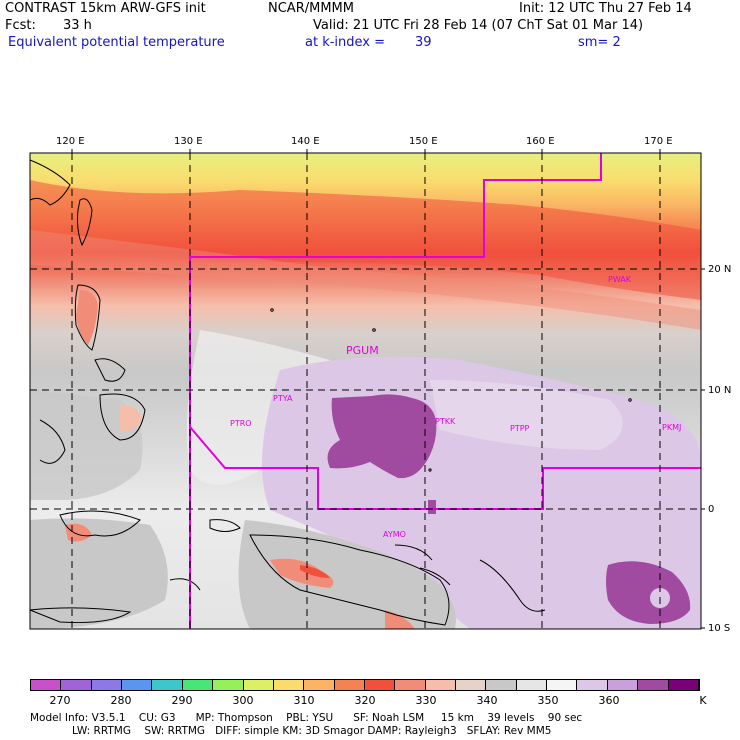 Image resolution: width=740 pixels, height=740 pixels. I want to click on level-label: at k-index =, so click(345, 42).